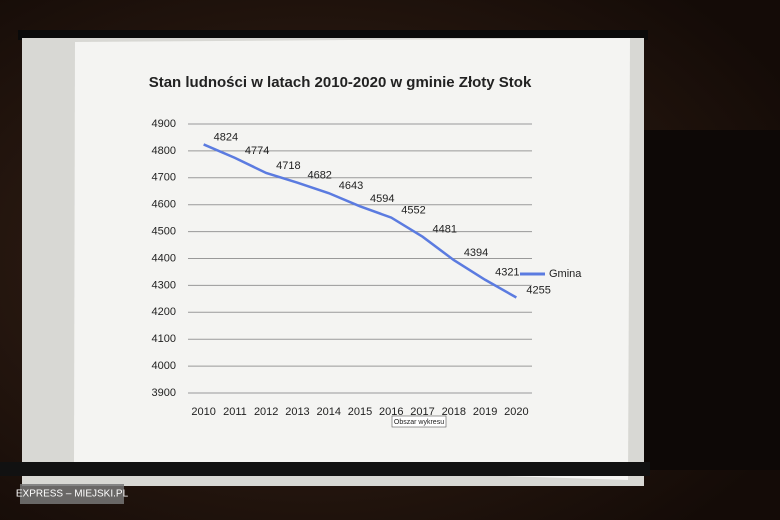 The width and height of the screenshot is (780, 520). What do you see at coordinates (164, 393) in the screenshot?
I see `y-tick-label: 3900` at bounding box center [164, 393].